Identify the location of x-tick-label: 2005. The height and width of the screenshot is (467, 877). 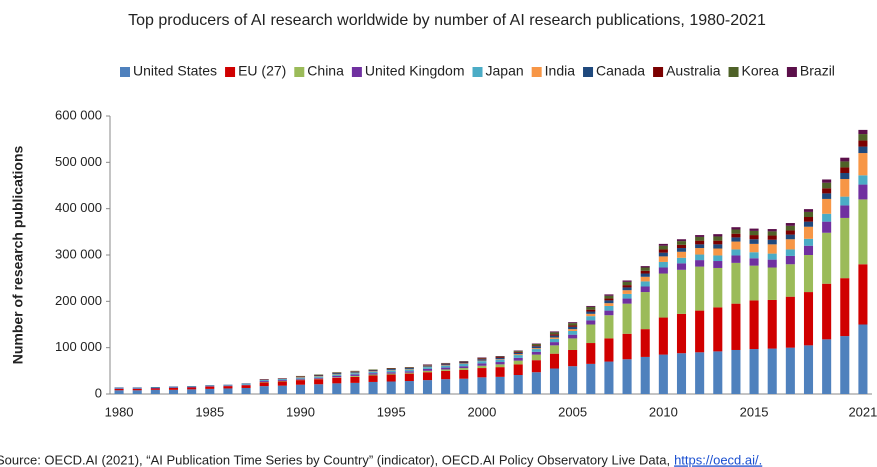
(572, 411).